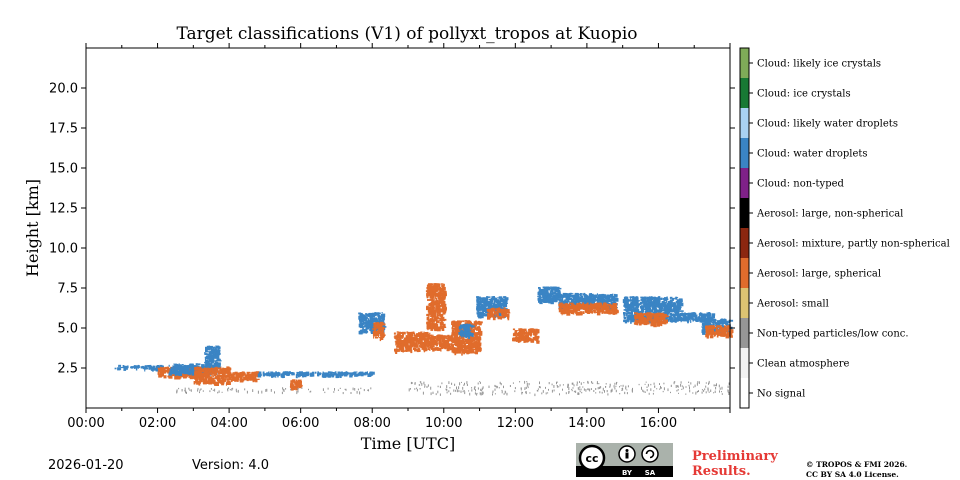 This screenshot has width=960, height=480. Describe the element at coordinates (833, 334) in the screenshot. I see `colorbar-label: Non-typed particles/low conc.` at that location.